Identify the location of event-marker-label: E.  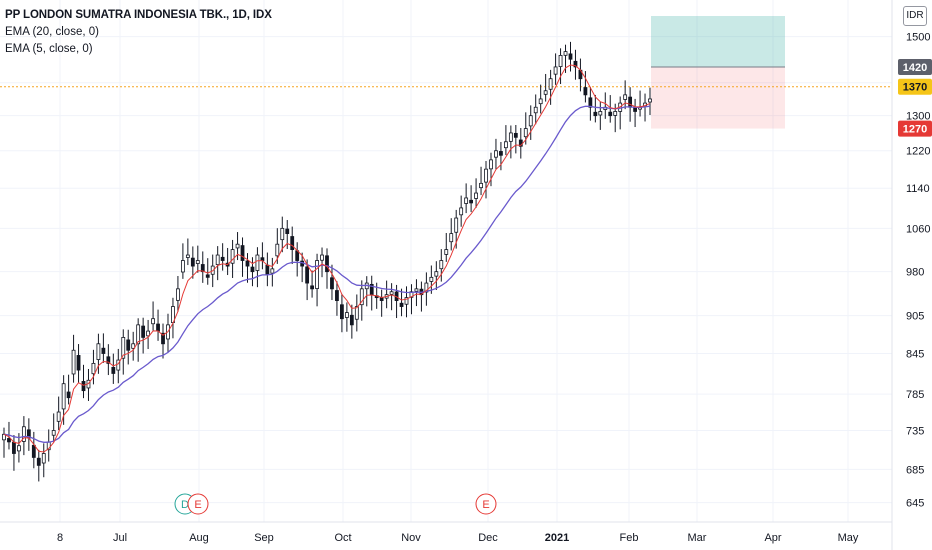
(197, 505).